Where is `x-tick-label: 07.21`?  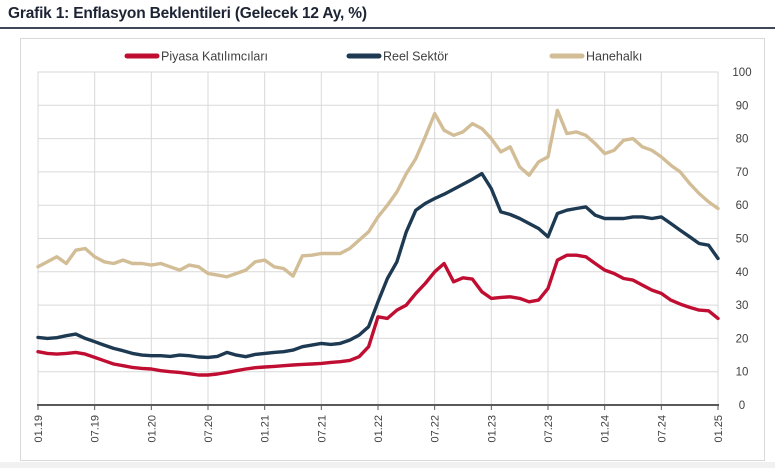 x-tick-label: 07.21 is located at coordinates (322, 429).